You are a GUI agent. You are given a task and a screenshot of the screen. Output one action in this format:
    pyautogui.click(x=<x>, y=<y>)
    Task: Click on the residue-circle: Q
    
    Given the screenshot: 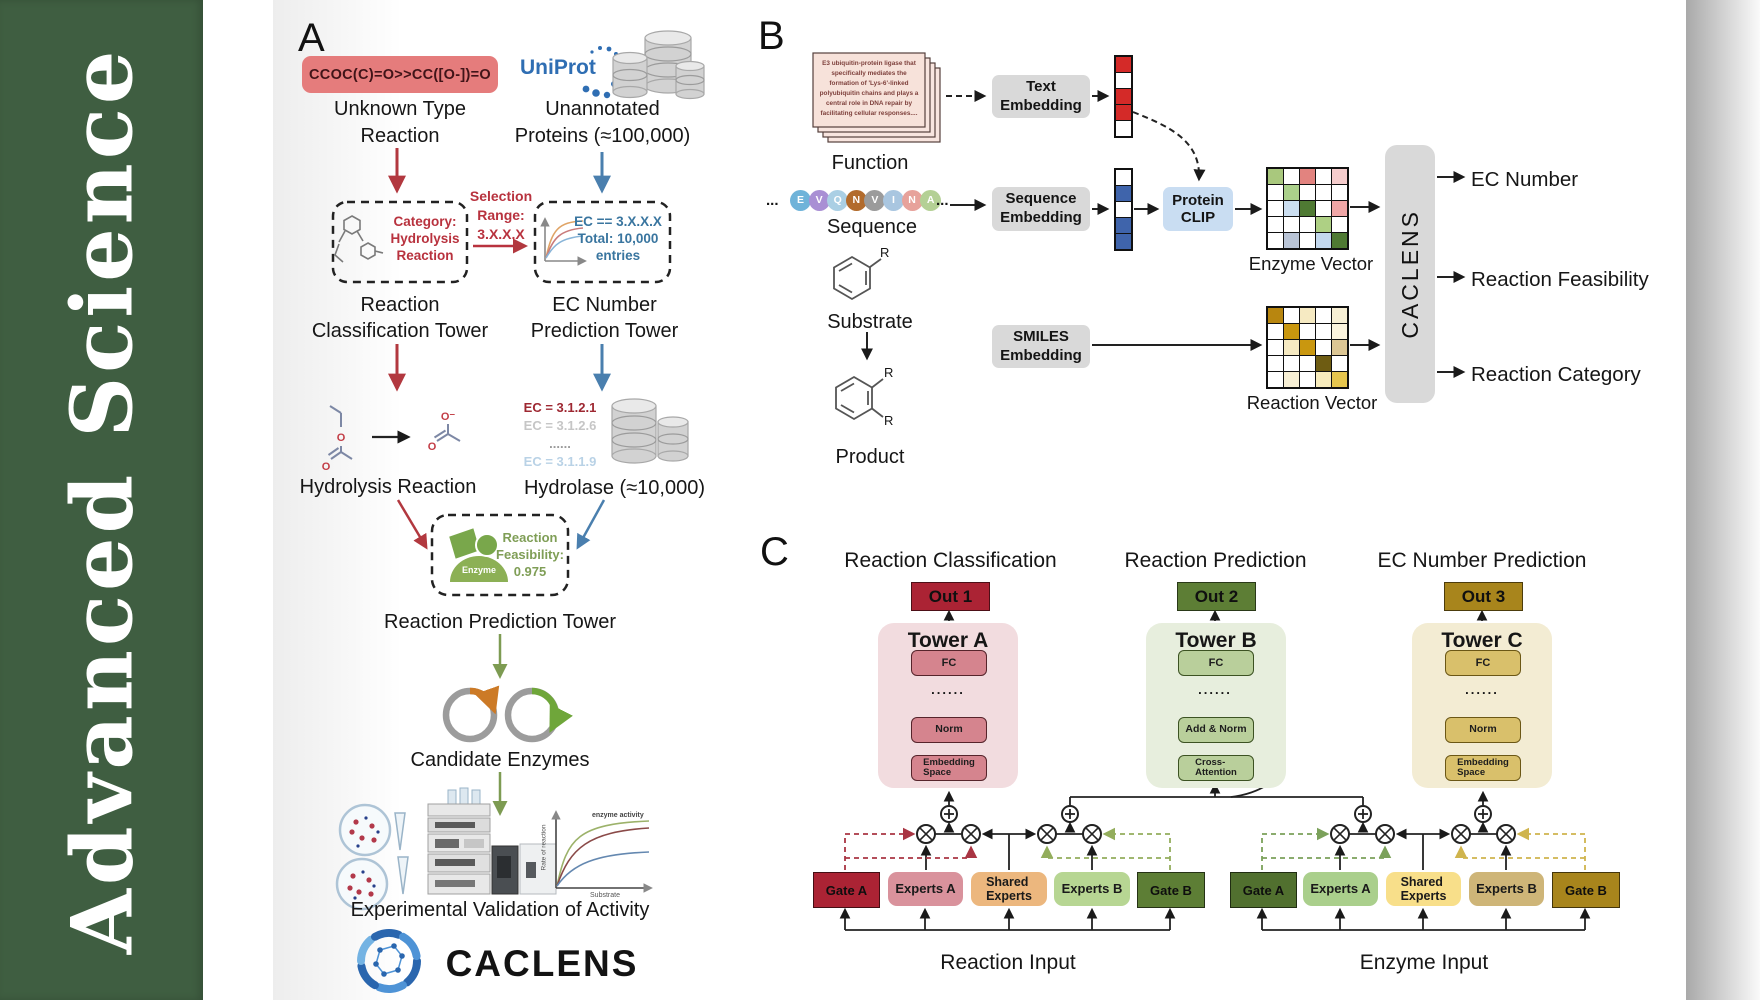 What is the action you would take?
    pyautogui.click(x=838, y=200)
    